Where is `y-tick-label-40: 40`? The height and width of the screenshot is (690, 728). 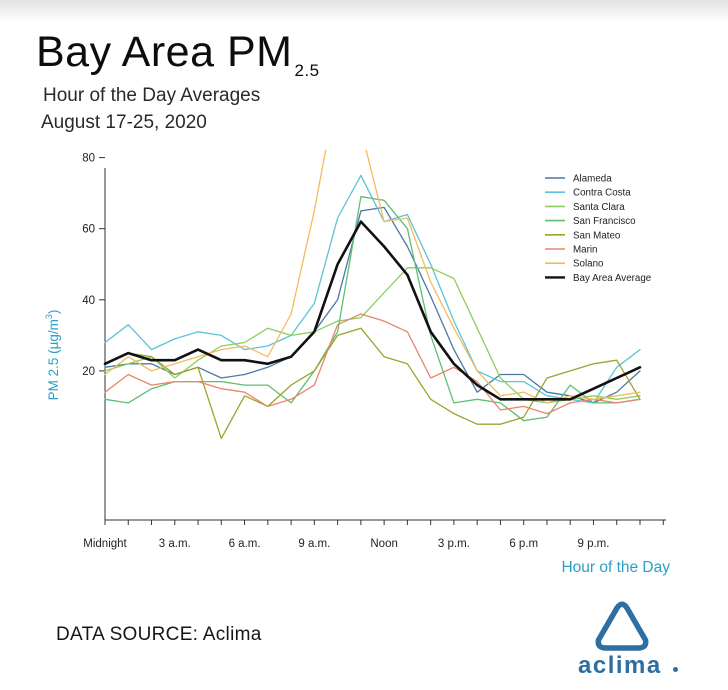 y-tick-label-40: 40 is located at coordinates (88, 301).